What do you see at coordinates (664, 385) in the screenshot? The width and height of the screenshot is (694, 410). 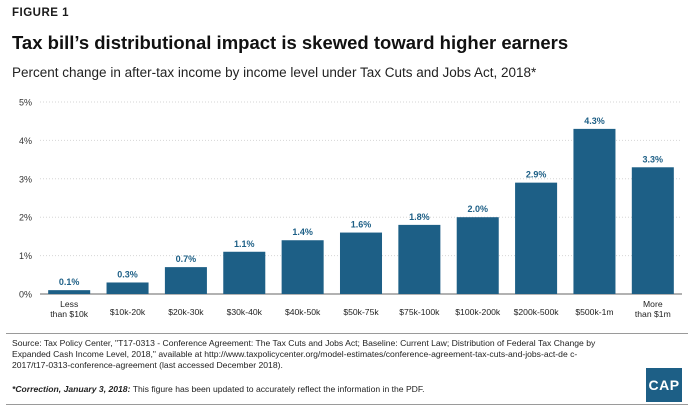 I see `cap-logo: CAP` at bounding box center [664, 385].